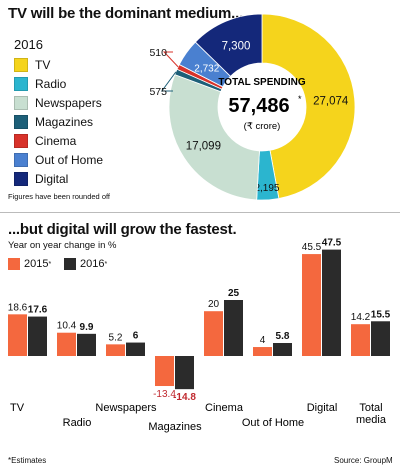 The height and width of the screenshot is (472, 400). I want to click on bar-label-tv-2016: 17.6, so click(38, 310).